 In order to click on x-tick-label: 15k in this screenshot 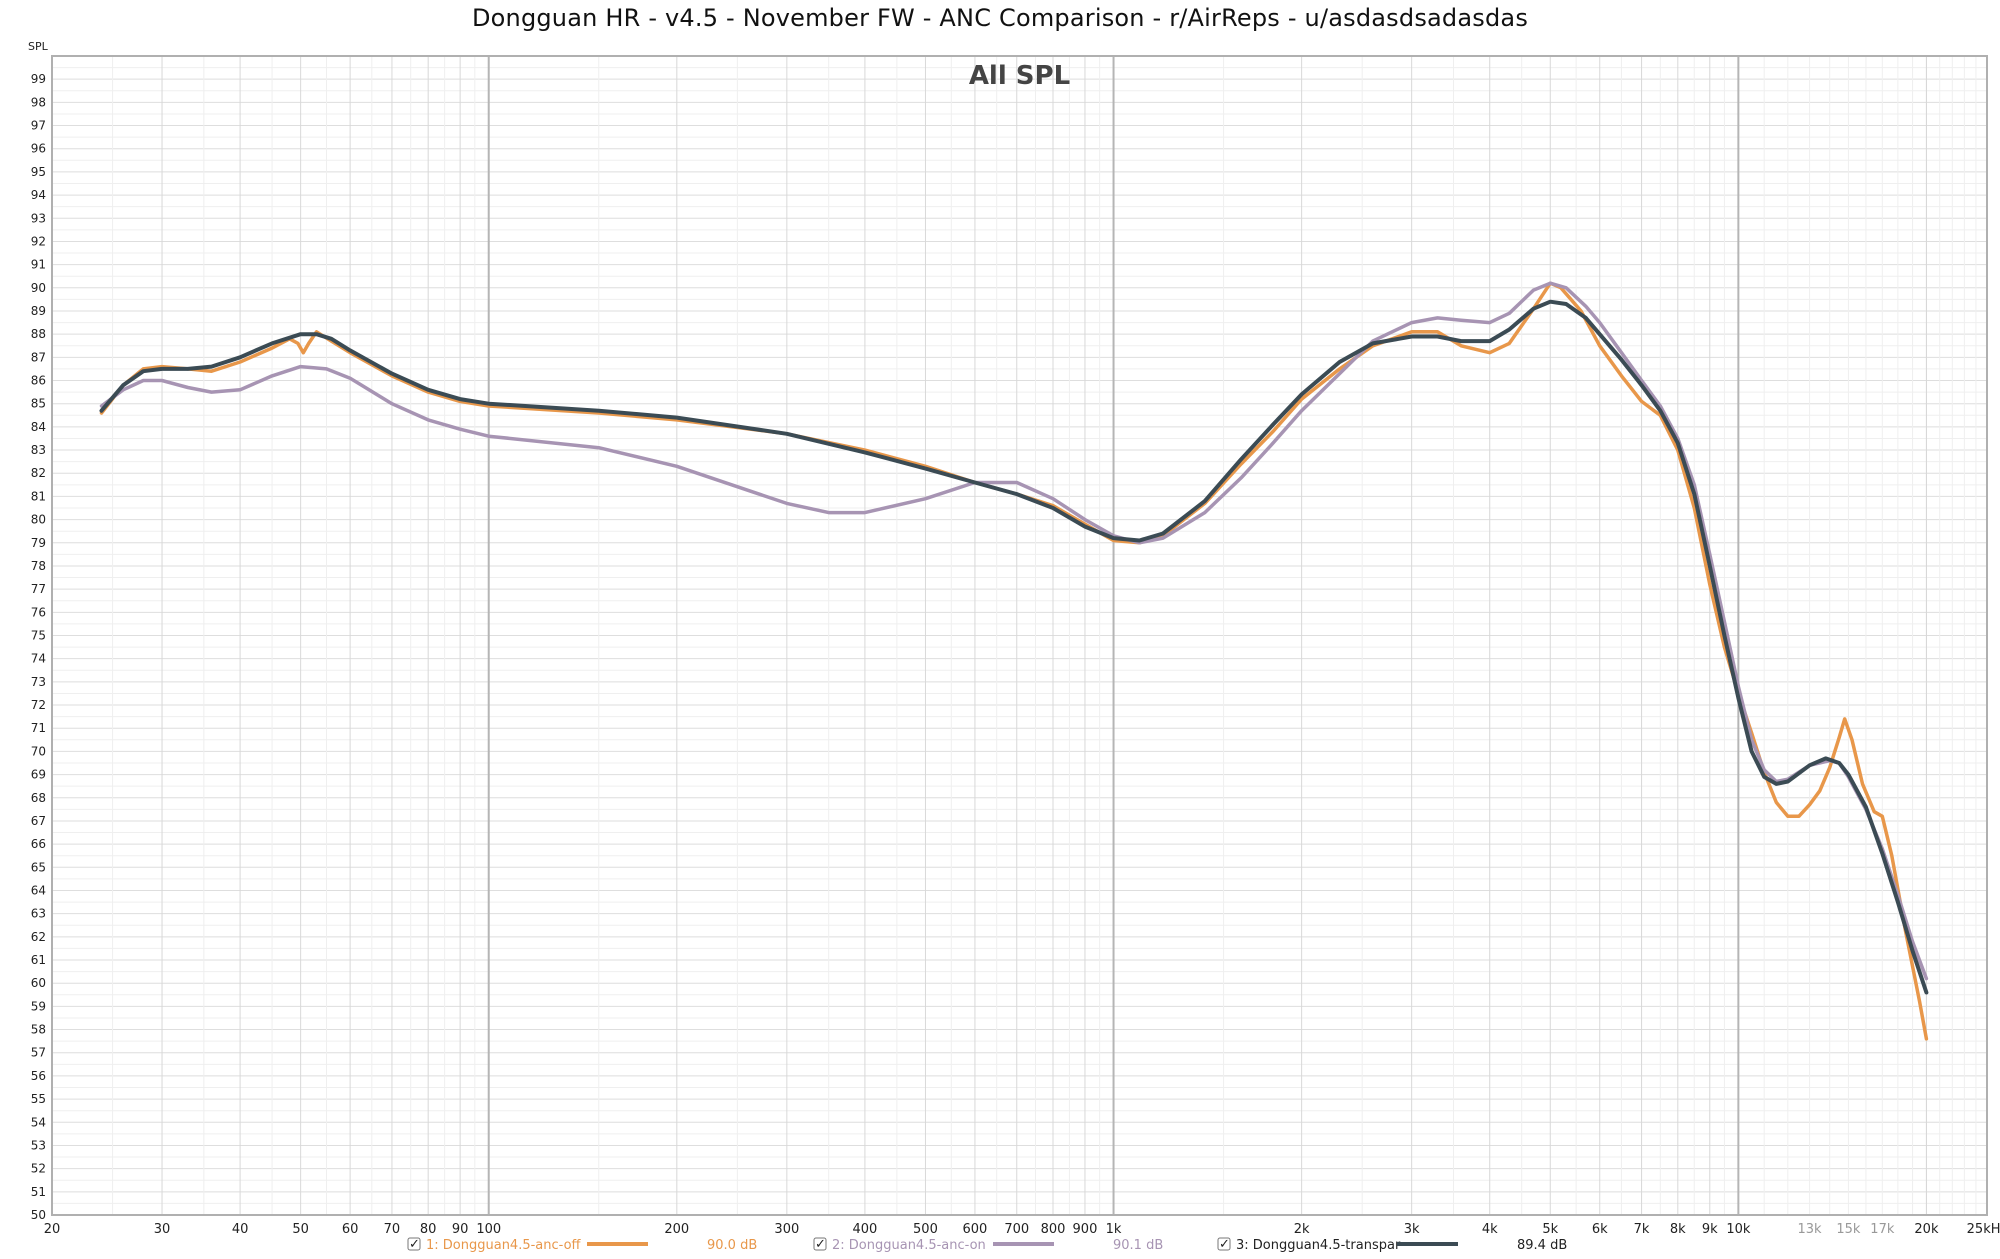, I will do `click(1848, 1229)`.